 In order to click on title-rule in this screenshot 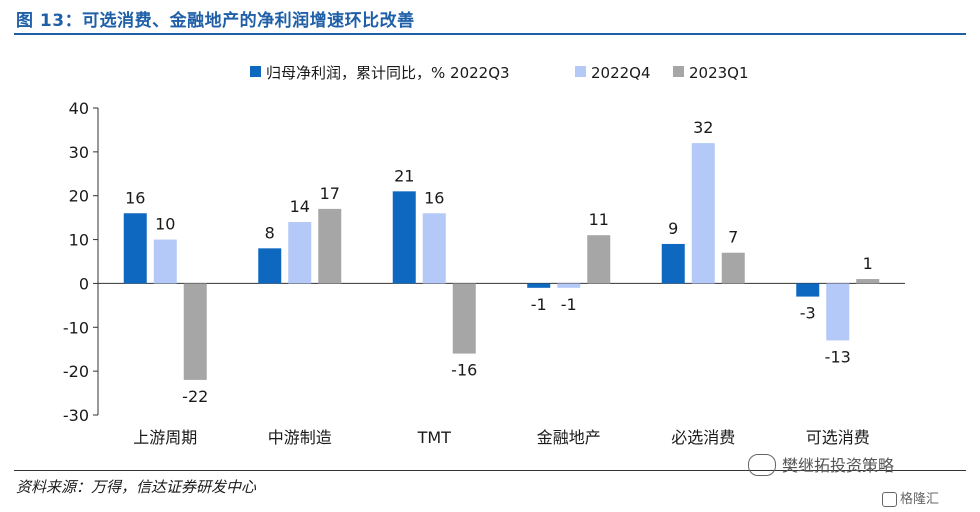, I will do `click(490, 34)`.